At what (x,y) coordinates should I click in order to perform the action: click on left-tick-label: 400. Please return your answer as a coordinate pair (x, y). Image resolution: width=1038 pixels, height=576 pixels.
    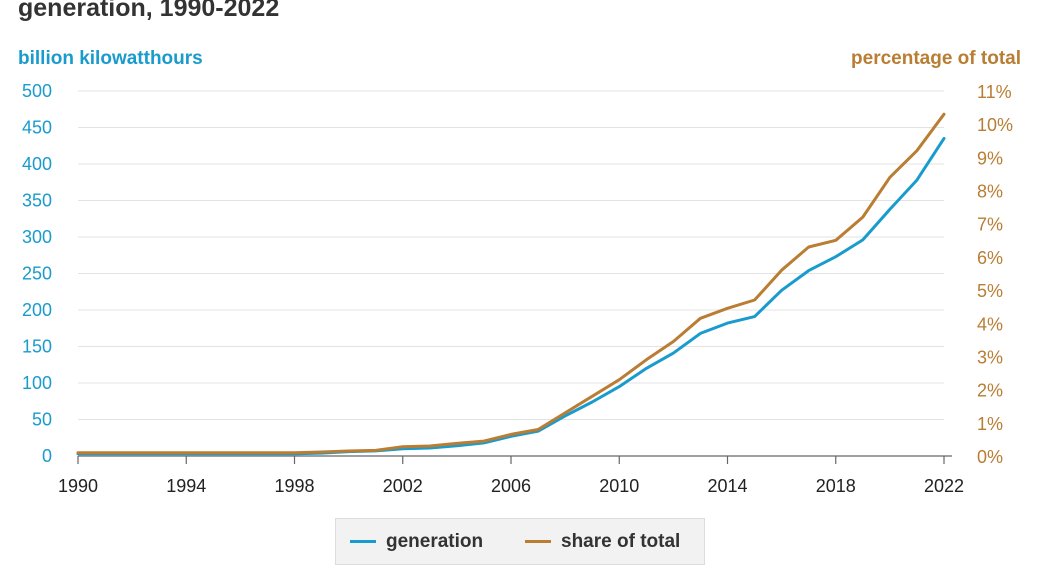
    Looking at the image, I should click on (37, 164).